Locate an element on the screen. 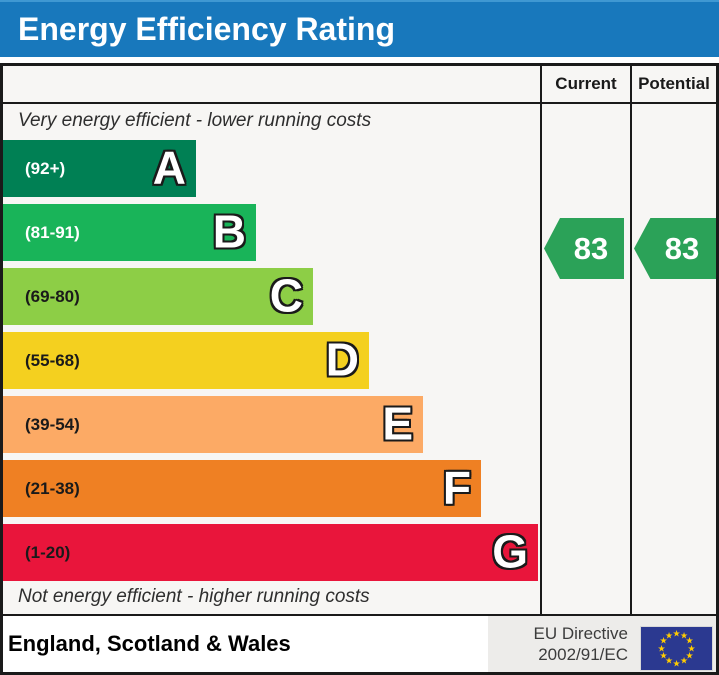  eu-directive-line2: 2002/91/EC is located at coordinates (583, 654).